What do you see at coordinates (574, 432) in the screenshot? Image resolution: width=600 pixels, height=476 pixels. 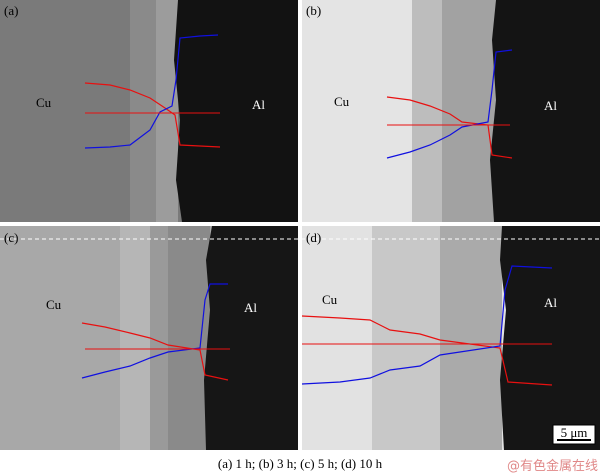 I see `scale-bar-label: 5 μm` at bounding box center [574, 432].